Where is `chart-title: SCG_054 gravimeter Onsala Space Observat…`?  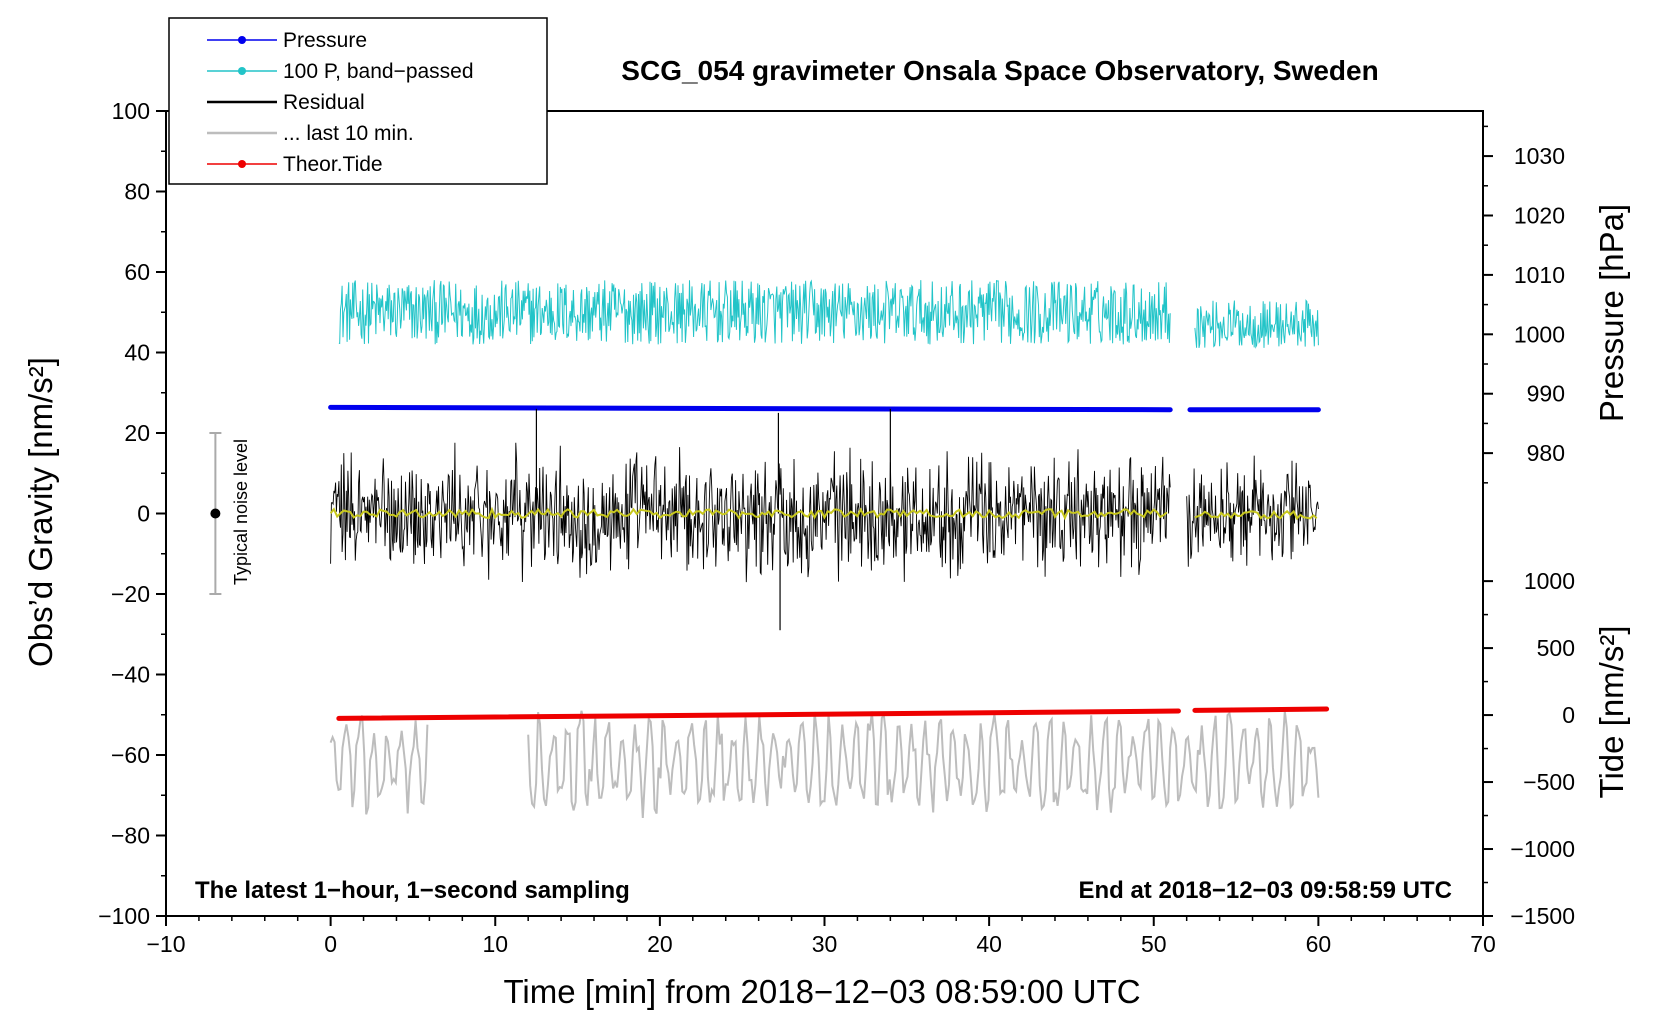 chart-title: SCG_054 gravimeter Onsala Space Observat… is located at coordinates (999, 70).